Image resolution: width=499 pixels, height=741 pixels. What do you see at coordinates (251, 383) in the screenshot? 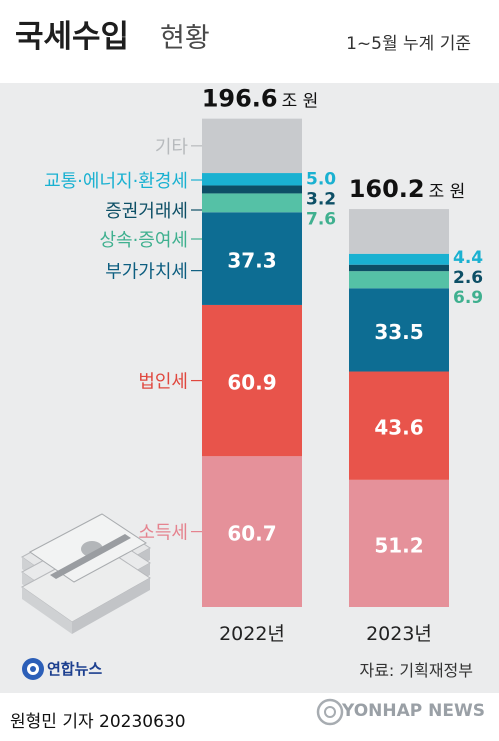
I see `data-label-0-1: 60.9` at bounding box center [251, 383].